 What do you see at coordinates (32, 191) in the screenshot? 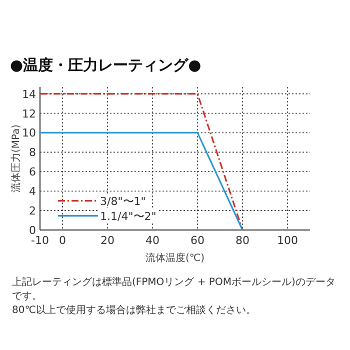
I see `y-tick-label: 4` at bounding box center [32, 191].